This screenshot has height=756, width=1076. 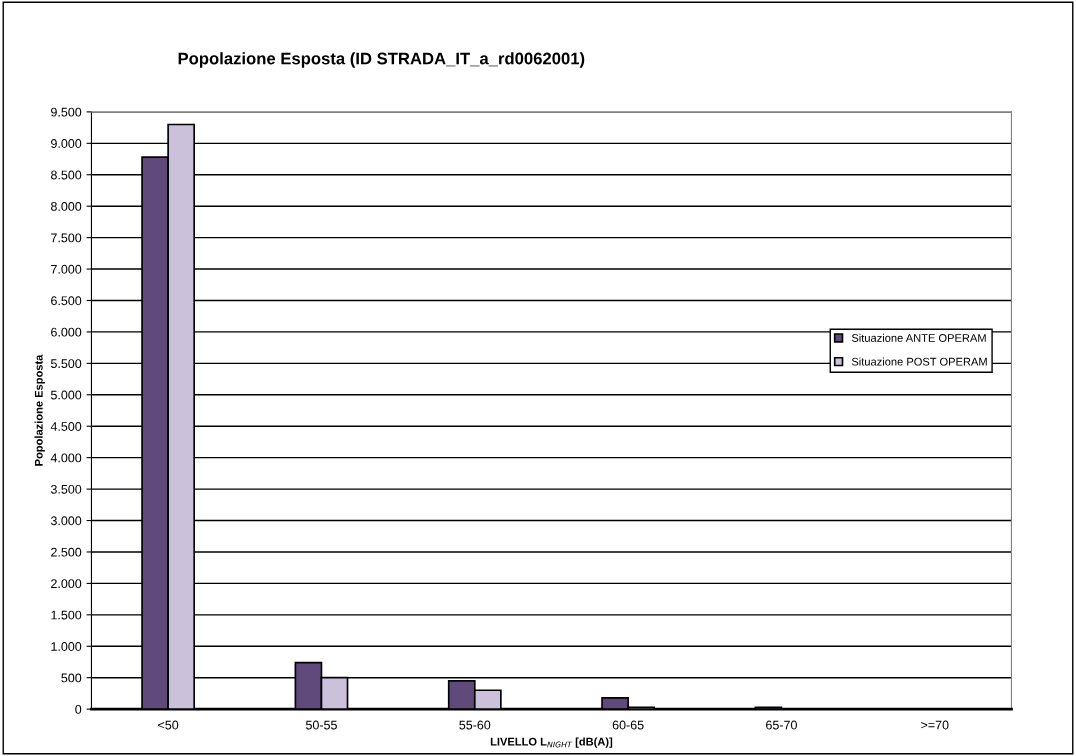 What do you see at coordinates (66, 395) in the screenshot?
I see `y-tick-label: 5.000` at bounding box center [66, 395].